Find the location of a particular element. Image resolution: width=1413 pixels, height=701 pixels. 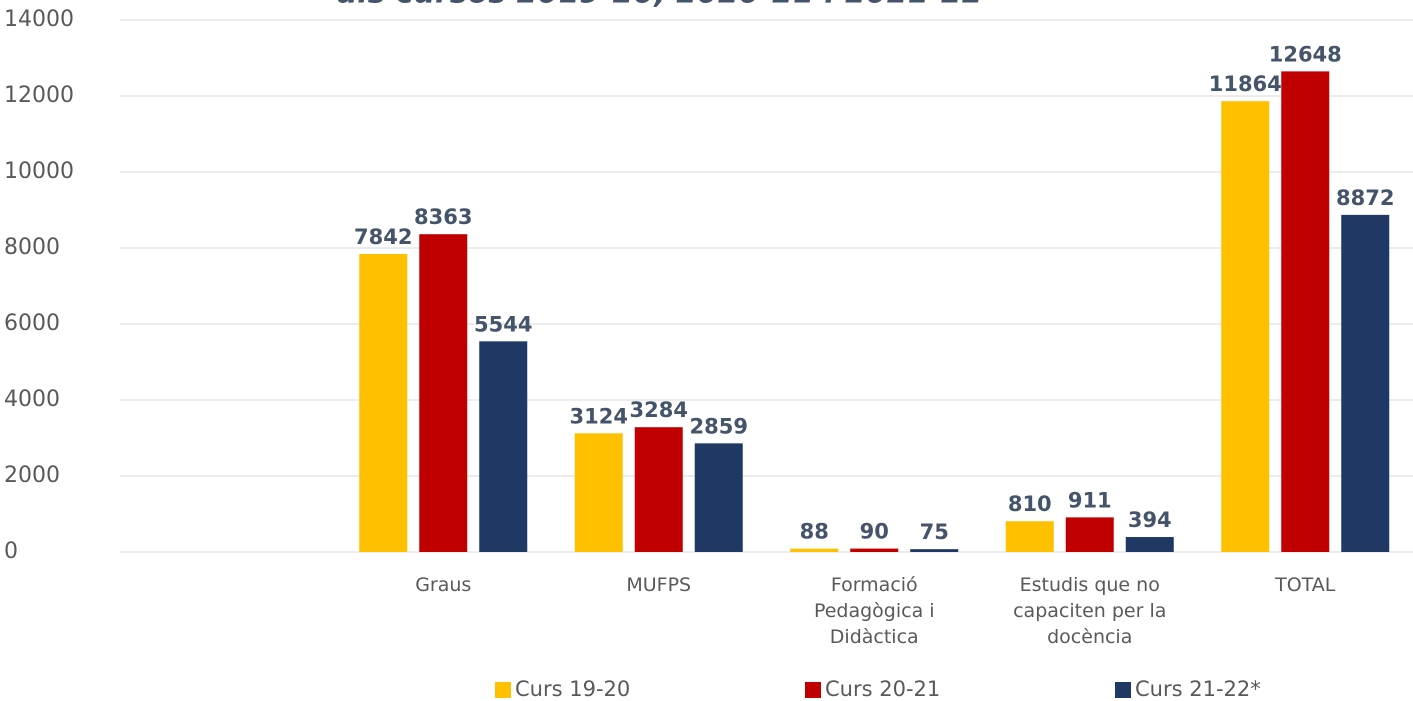

value-label: 3124 is located at coordinates (599, 416).